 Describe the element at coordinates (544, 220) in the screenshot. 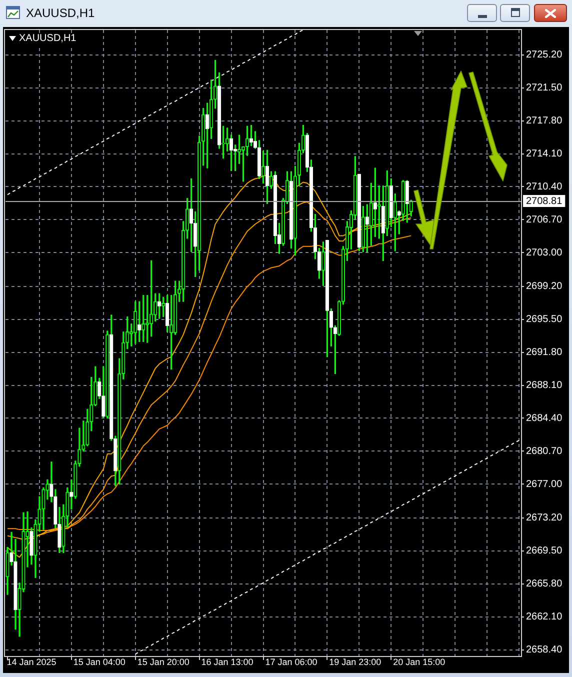

I see `y-tick-label: 2706.70` at that location.